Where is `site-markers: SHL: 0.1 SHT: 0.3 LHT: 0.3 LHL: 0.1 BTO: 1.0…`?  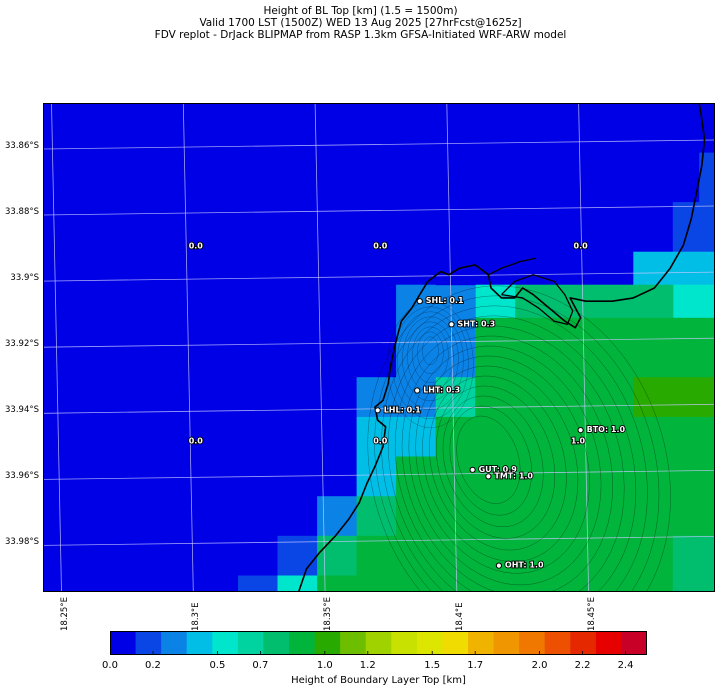 site-markers: SHL: 0.1 SHT: 0.3 LHT: 0.3 LHL: 0.1 BTO: 1.0… is located at coordinates (500, 432).